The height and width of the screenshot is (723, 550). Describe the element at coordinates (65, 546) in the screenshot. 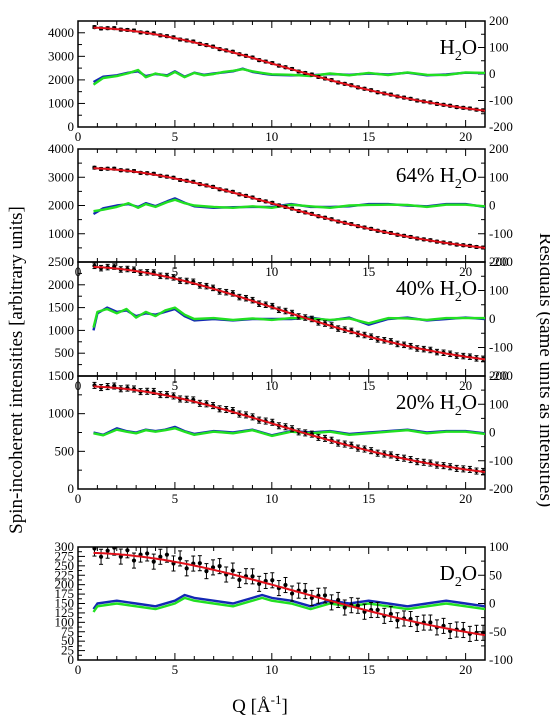

I see `y-tick-label: 300` at that location.